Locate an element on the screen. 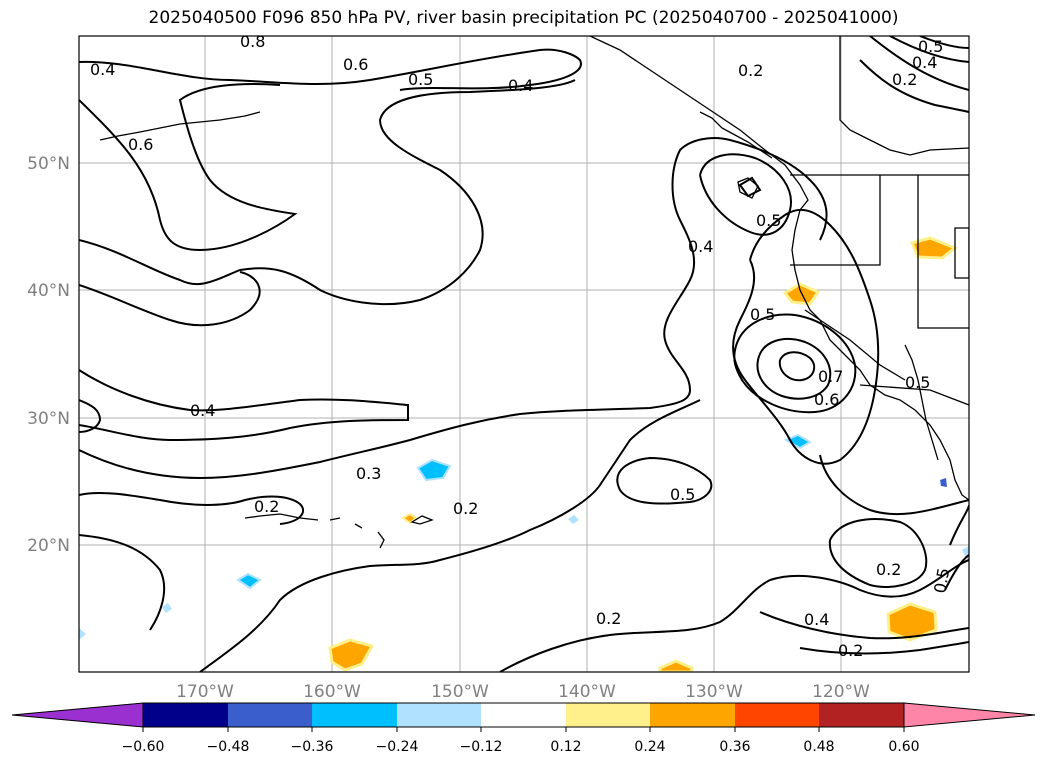 This screenshot has height=765, width=1047. lat-label: 30°N is located at coordinates (48, 419).